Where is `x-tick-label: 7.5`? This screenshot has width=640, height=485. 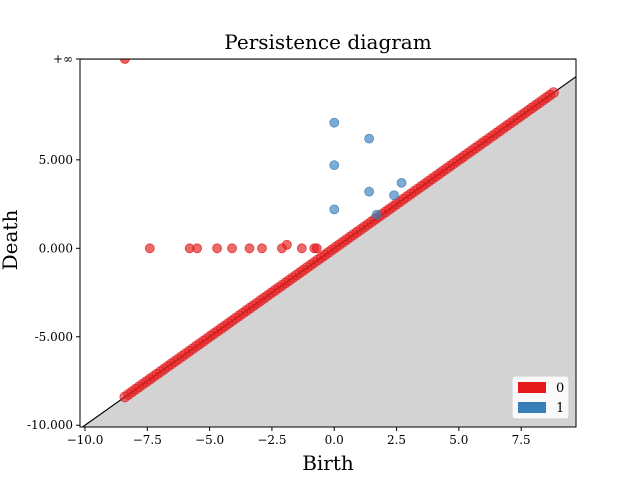
x-tick-label: 7.5 is located at coordinates (521, 440).